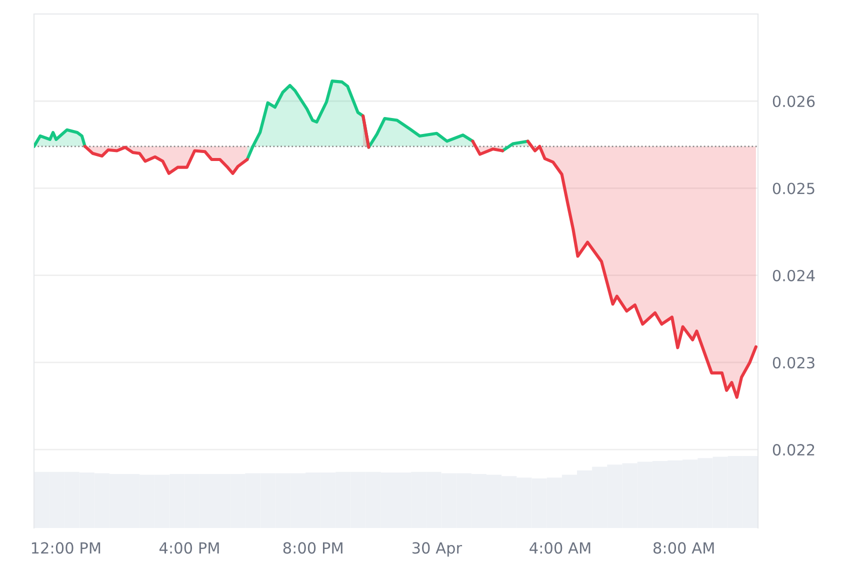  I want to click on y-tick-label: 0.024, so click(793, 276).